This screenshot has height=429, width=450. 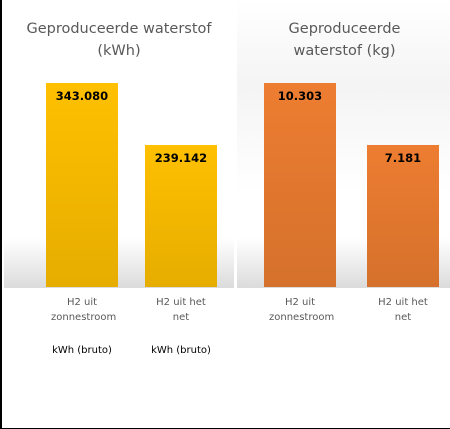 What do you see at coordinates (403, 157) in the screenshot?
I see `data-label: 7.181` at bounding box center [403, 157].